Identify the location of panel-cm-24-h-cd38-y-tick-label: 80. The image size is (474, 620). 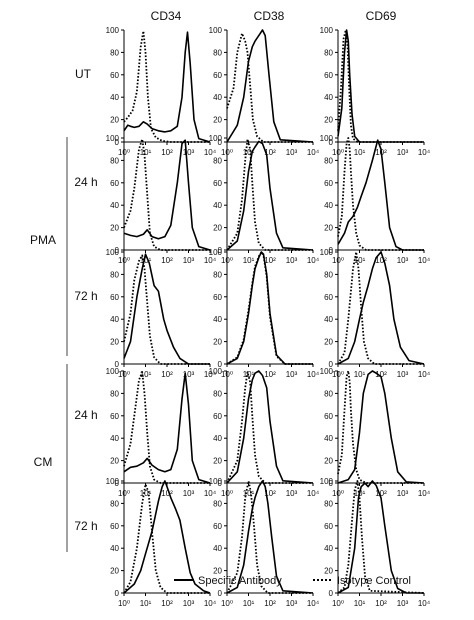
(217, 393).